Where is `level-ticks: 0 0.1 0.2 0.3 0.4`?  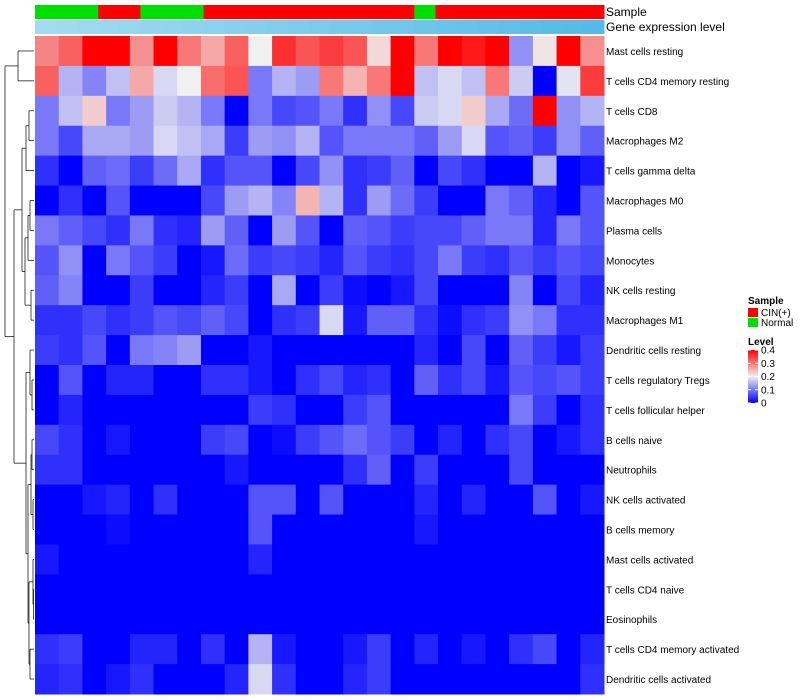
level-ticks: 0 0.1 0.2 0.3 0.4 is located at coordinates (761, 378).